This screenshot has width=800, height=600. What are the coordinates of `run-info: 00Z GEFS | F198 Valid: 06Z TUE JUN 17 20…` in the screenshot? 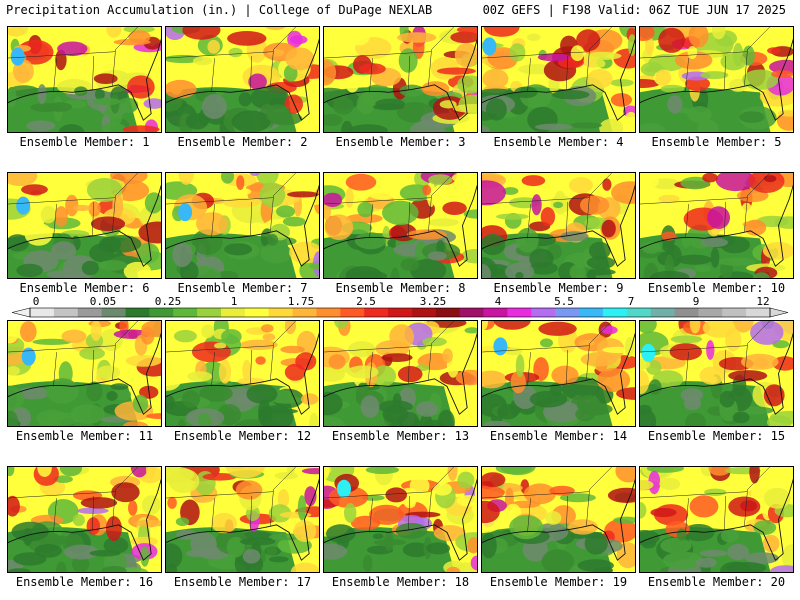 It's located at (634, 10).